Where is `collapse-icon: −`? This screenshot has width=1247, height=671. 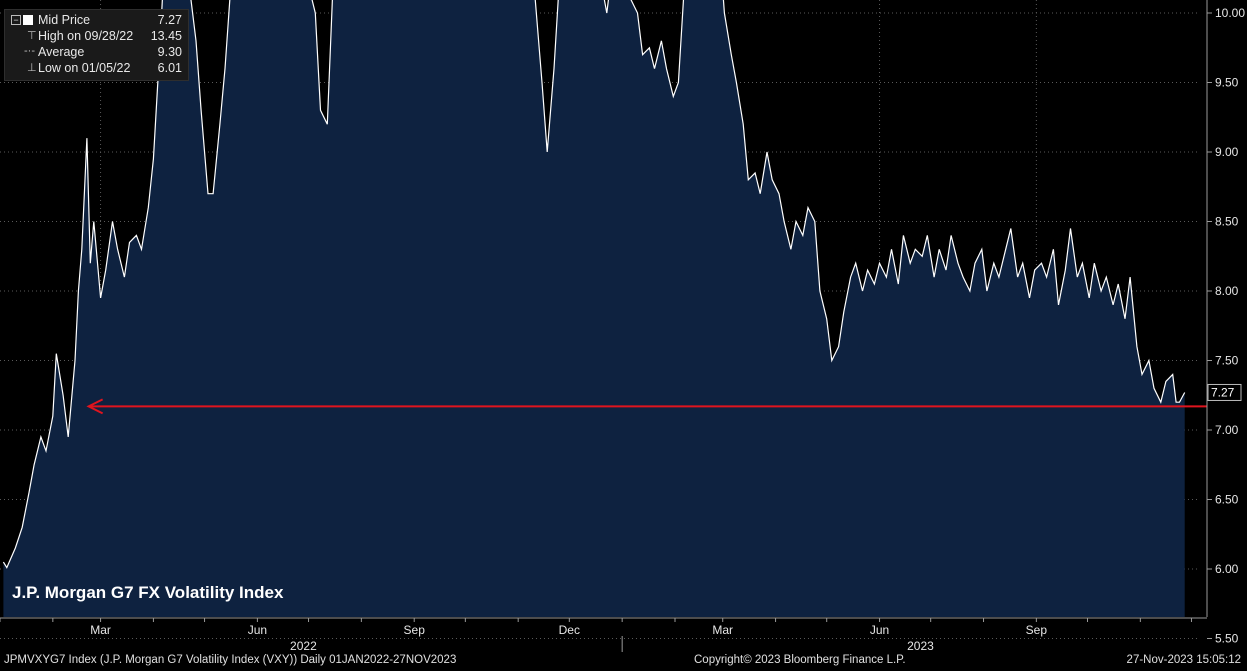 collapse-icon: − is located at coordinates (16, 20).